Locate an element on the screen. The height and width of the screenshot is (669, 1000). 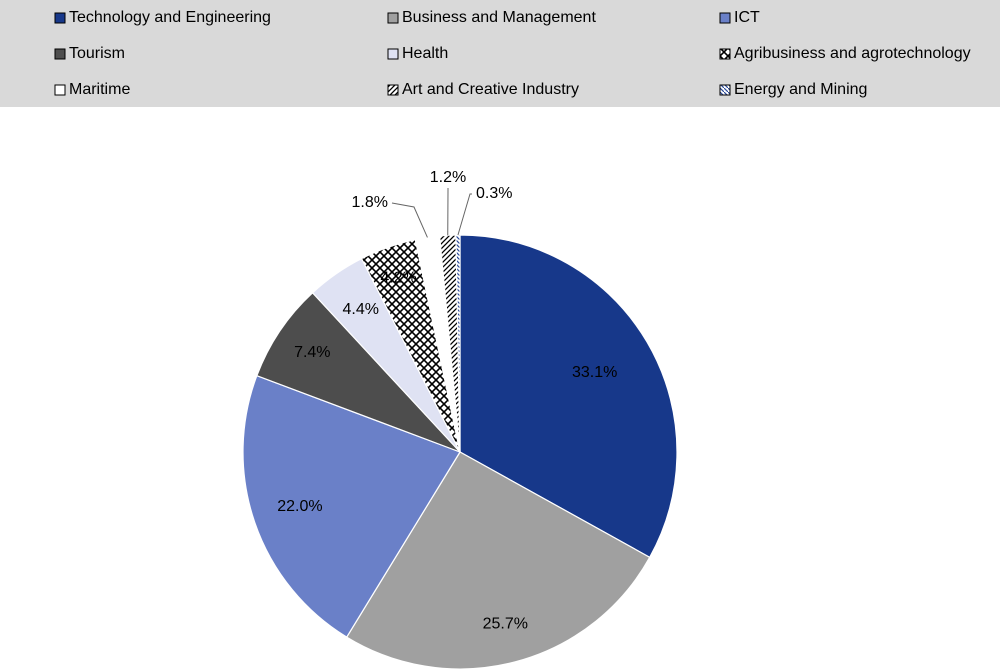
data-label: 25.7% is located at coordinates (505, 623).